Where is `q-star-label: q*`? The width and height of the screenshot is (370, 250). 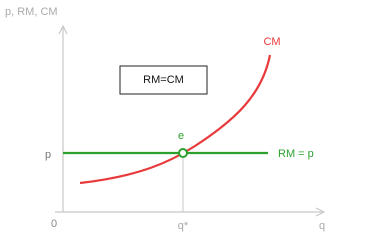
q-star-label: q* is located at coordinates (183, 226).